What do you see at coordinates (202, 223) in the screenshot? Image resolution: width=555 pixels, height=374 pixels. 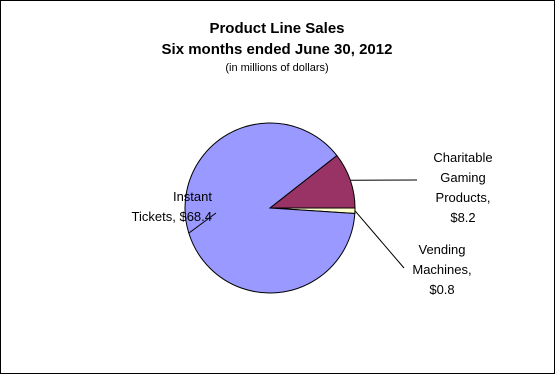 I see `leader-instant-tickets` at bounding box center [202, 223].